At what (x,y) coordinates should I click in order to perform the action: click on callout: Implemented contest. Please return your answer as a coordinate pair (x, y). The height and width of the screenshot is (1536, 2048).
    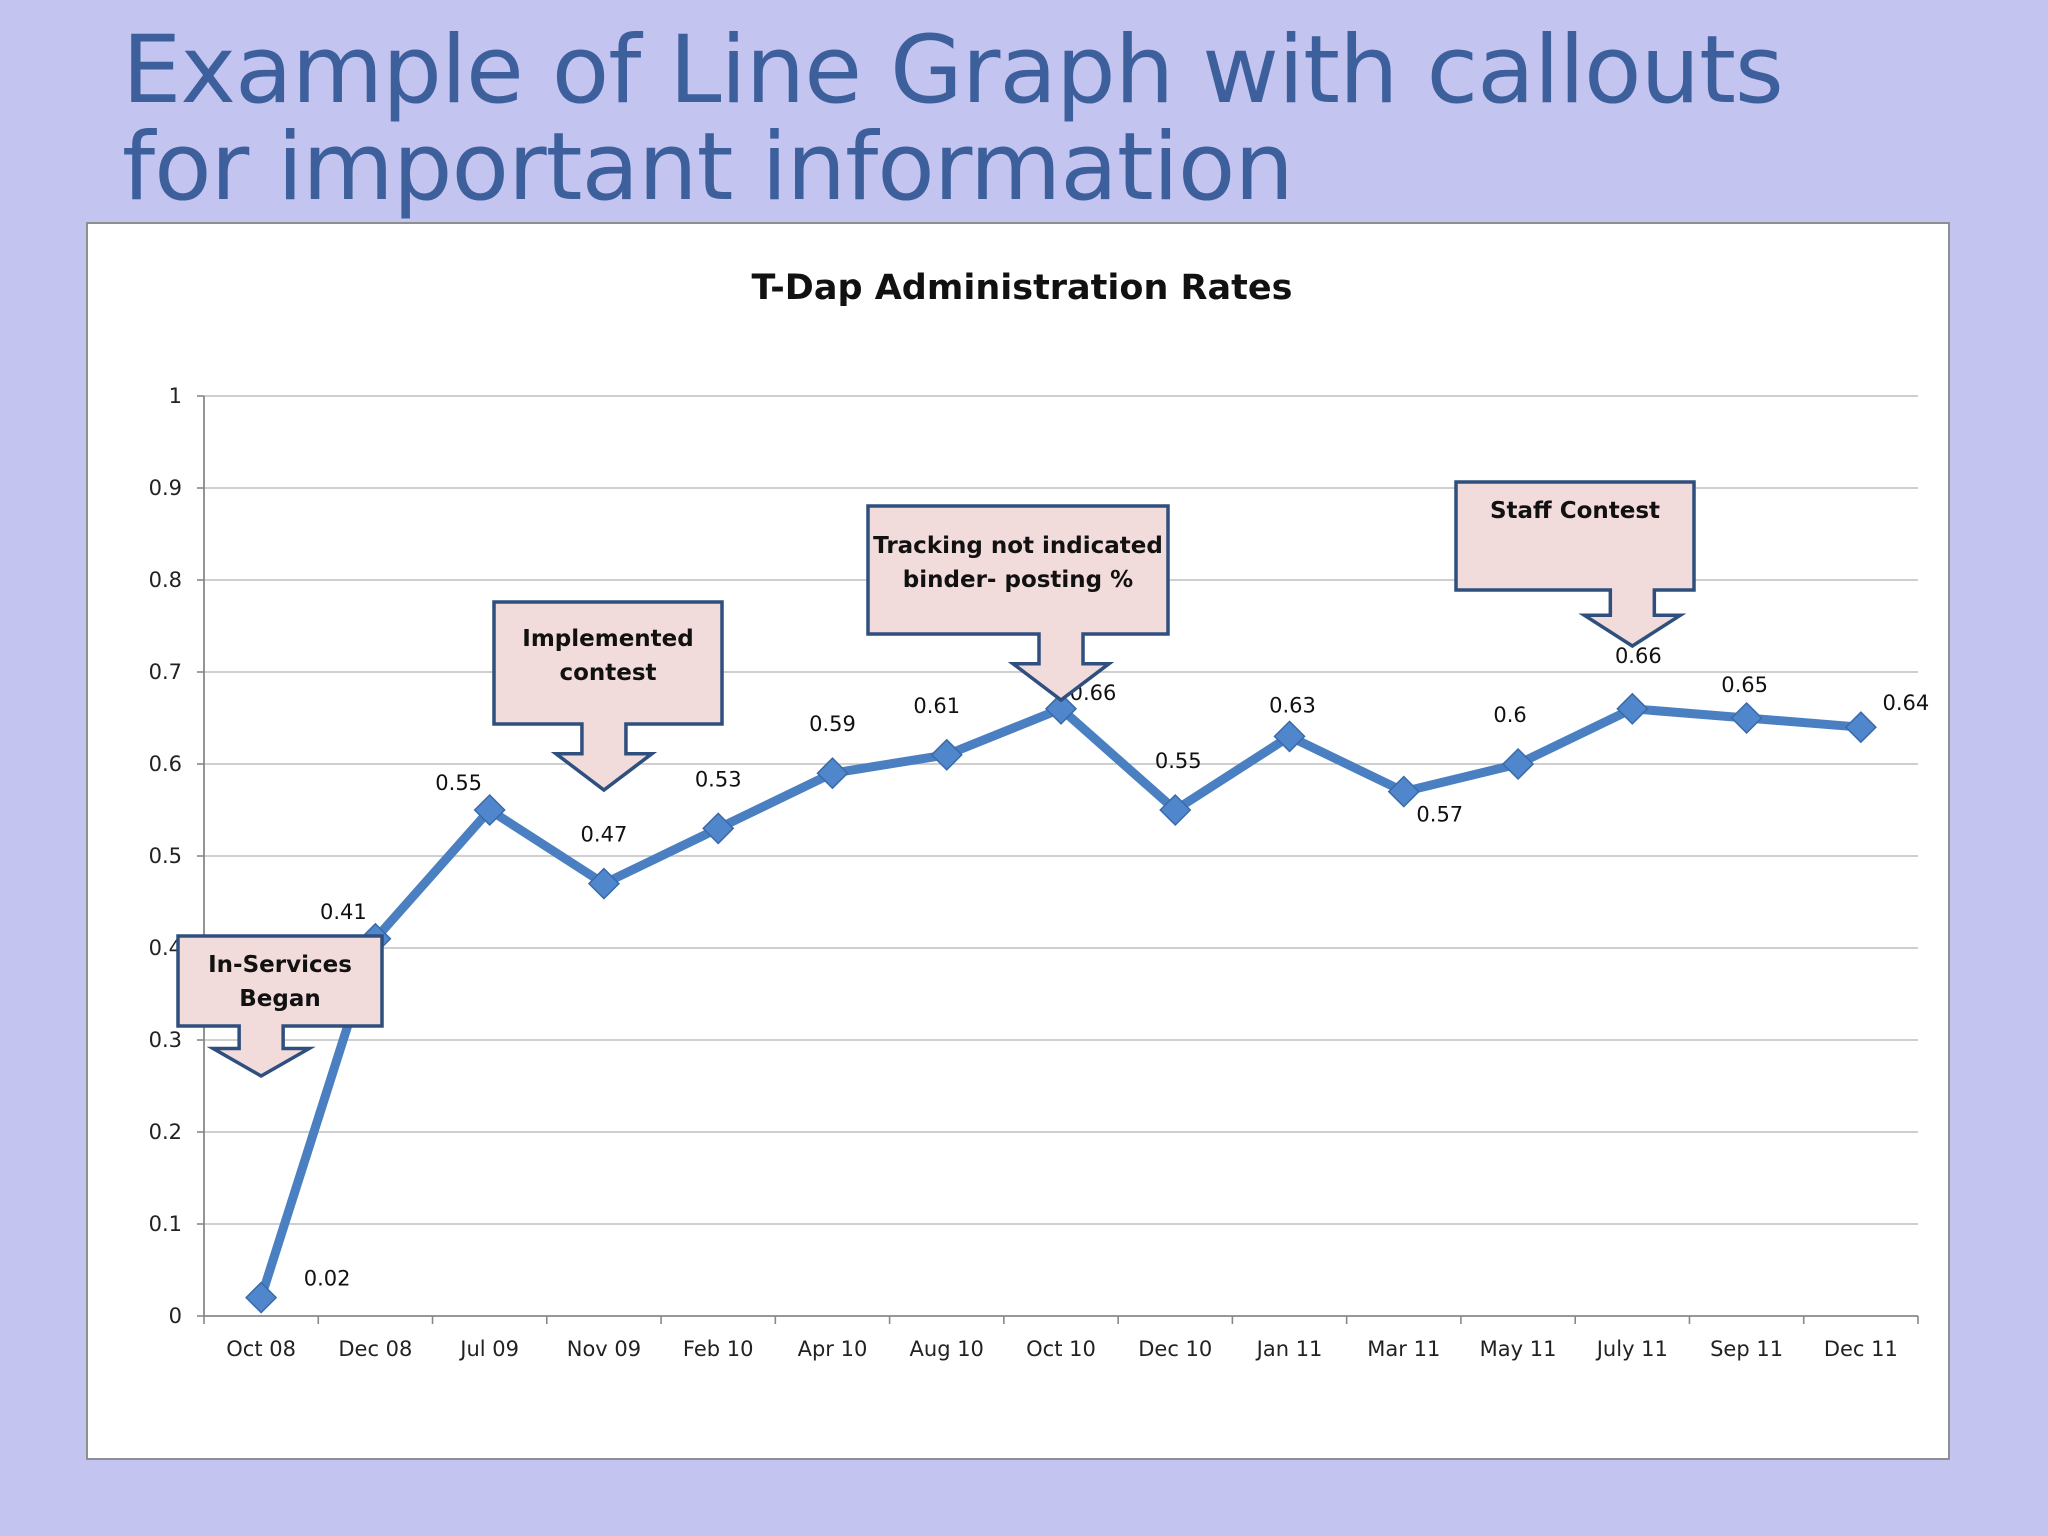
    Looking at the image, I should click on (608, 696).